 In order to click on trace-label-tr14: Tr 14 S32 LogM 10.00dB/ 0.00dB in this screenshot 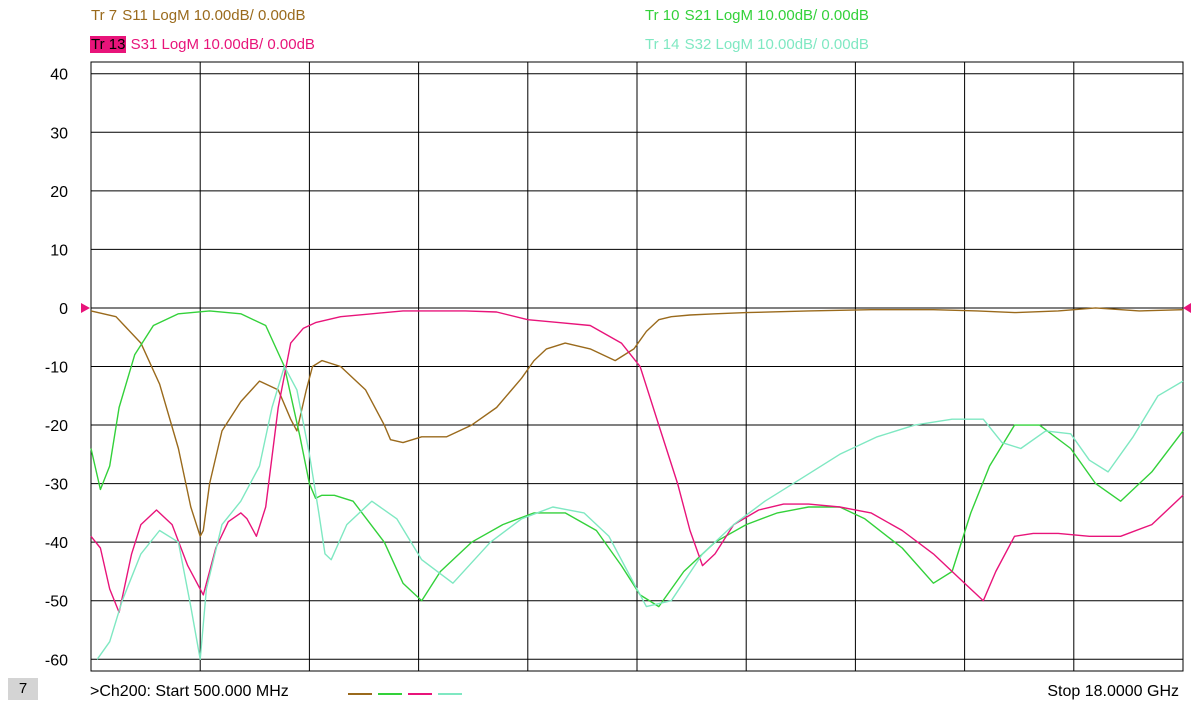, I will do `click(756, 45)`.